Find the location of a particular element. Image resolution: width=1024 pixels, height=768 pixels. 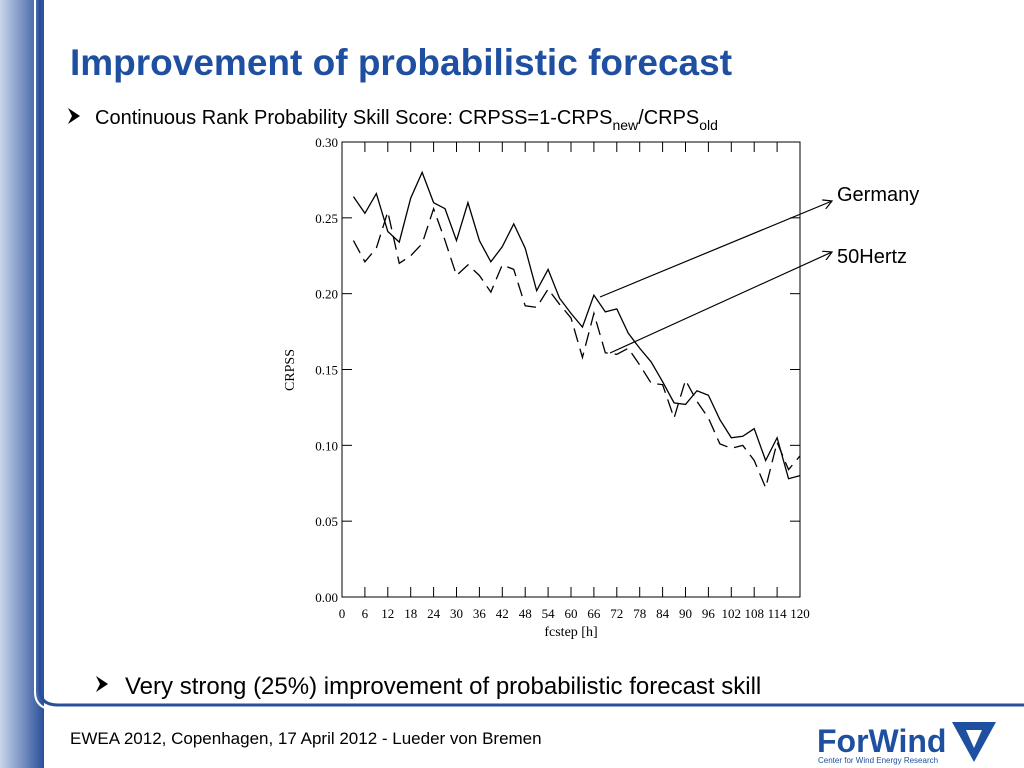

x-tick-label: 78 is located at coordinates (639, 613).